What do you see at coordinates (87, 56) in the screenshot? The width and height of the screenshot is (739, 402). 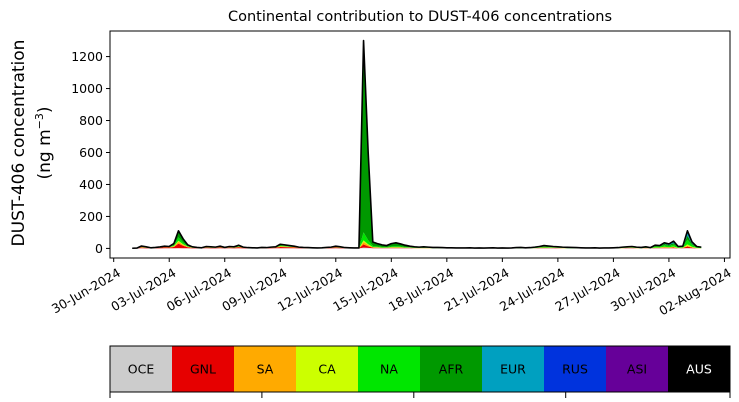 I see `y-tick-label: 1200` at bounding box center [87, 56].